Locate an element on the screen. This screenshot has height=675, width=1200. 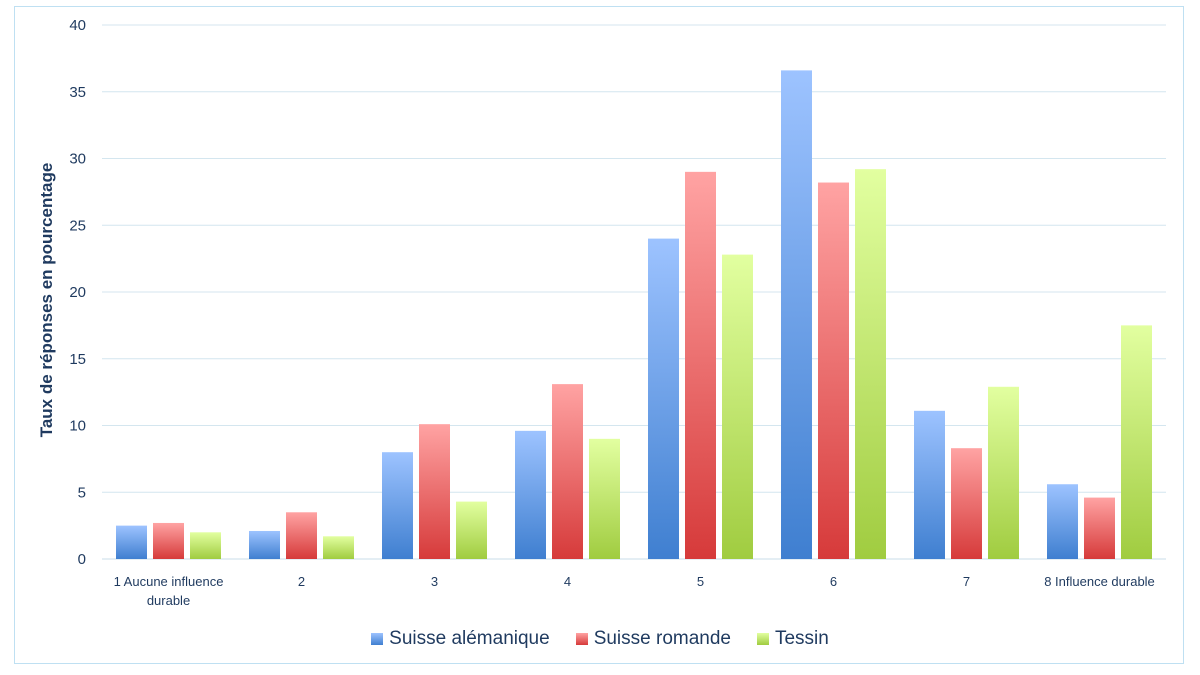
legend-item: Suisse alémanique is located at coordinates (460, 639).